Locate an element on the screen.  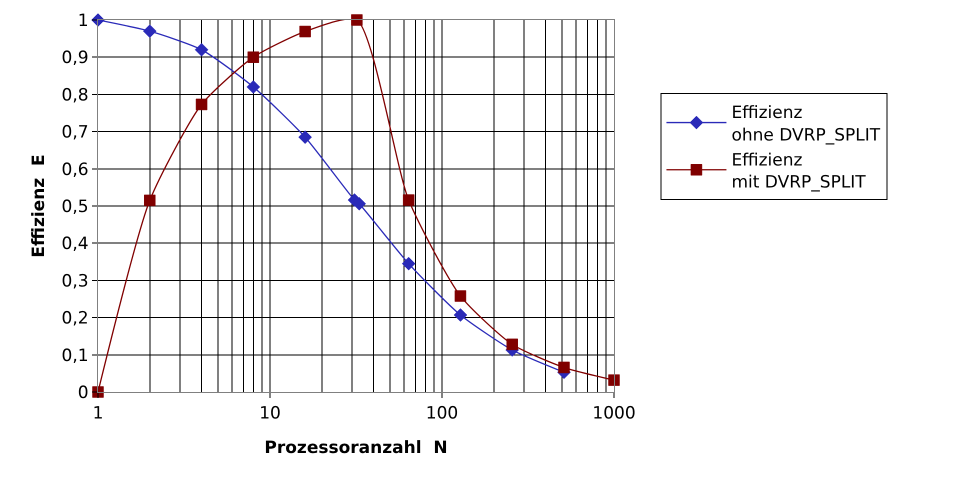
y-tick-label: 0,8 is located at coordinates (75, 95).